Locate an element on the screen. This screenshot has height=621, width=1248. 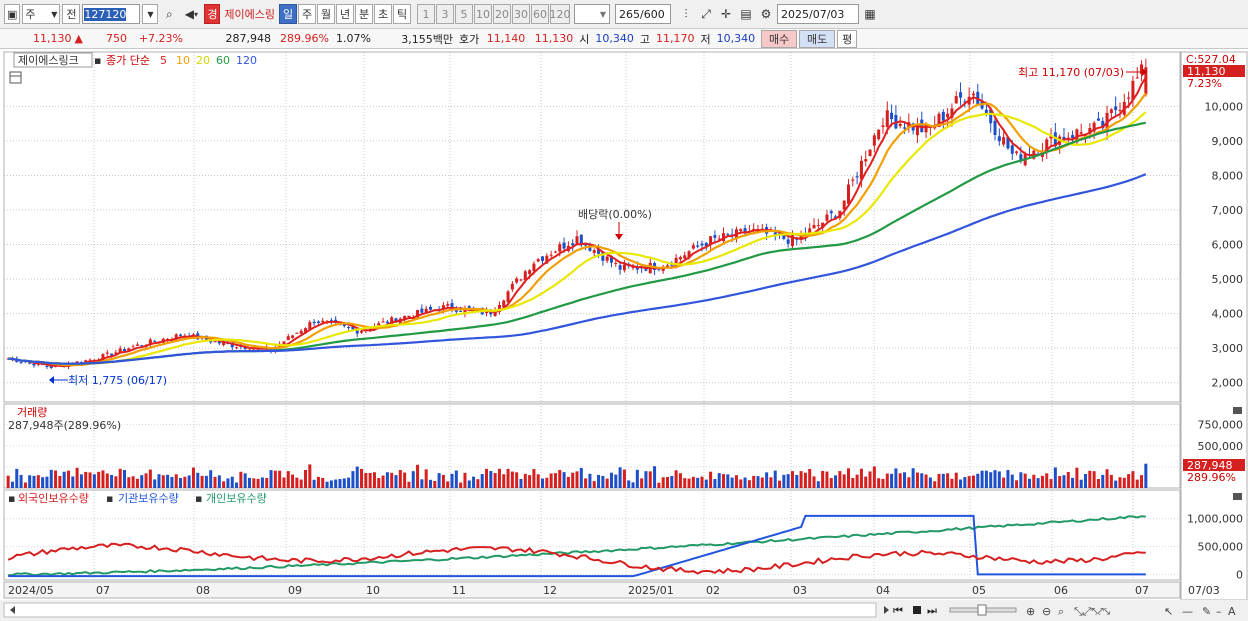
chart-tools-icon: ⤡⤢⤣⤤⤥ is located at coordinates (1092, 611).